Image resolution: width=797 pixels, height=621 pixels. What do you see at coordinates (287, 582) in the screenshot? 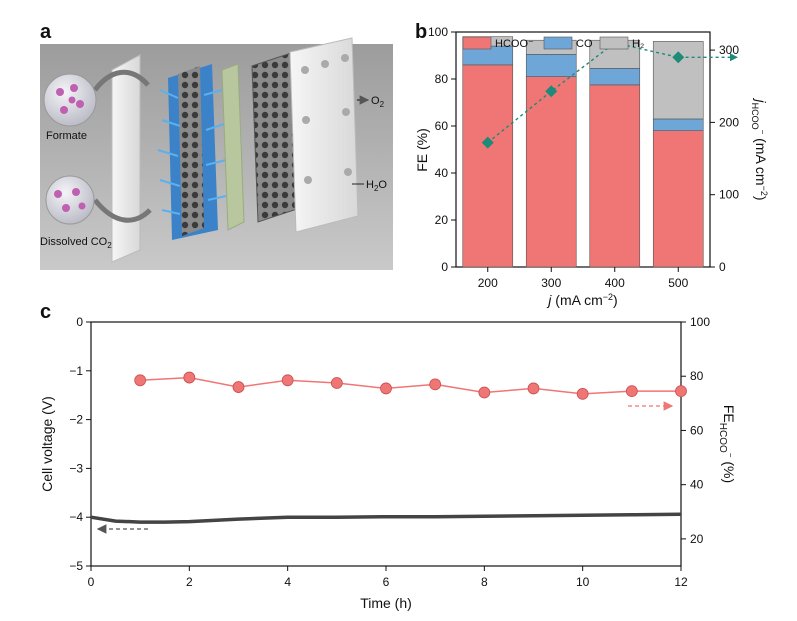
I see `x-tick-label-c: 4` at bounding box center [287, 582].